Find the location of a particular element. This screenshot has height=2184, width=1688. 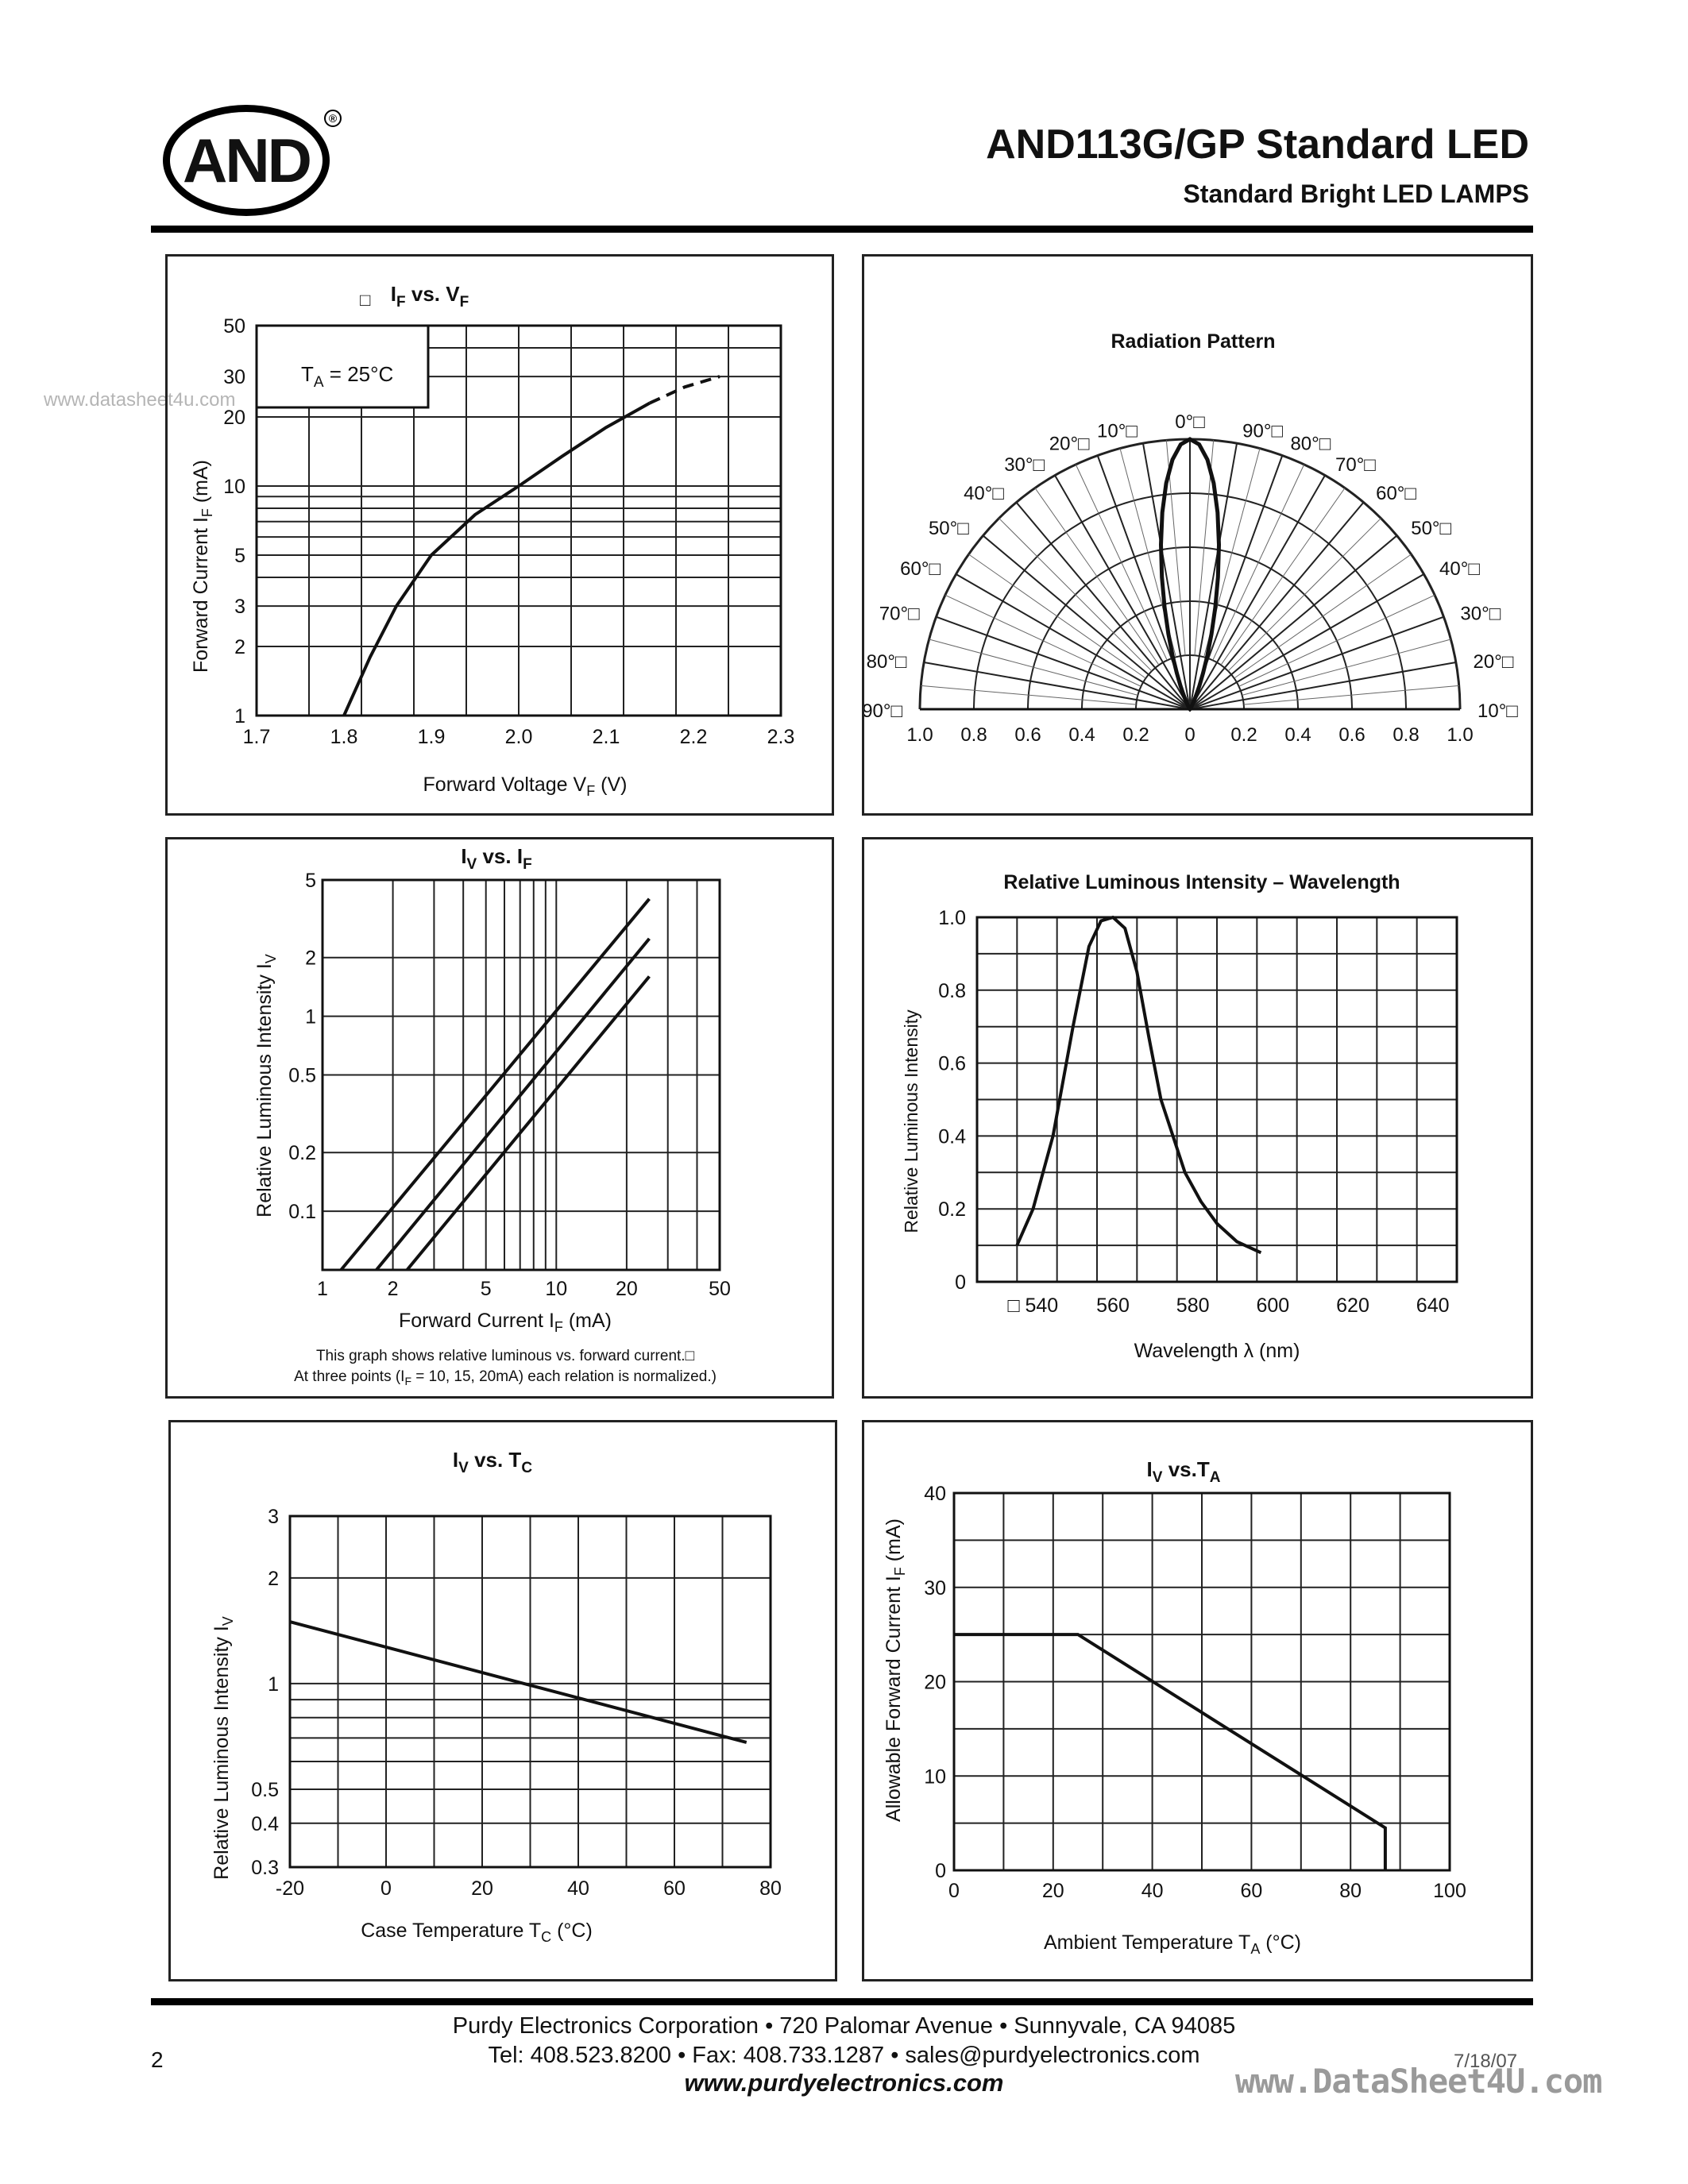

x-axis-label: Ambient Temperature TA (°C) is located at coordinates (1172, 1944).